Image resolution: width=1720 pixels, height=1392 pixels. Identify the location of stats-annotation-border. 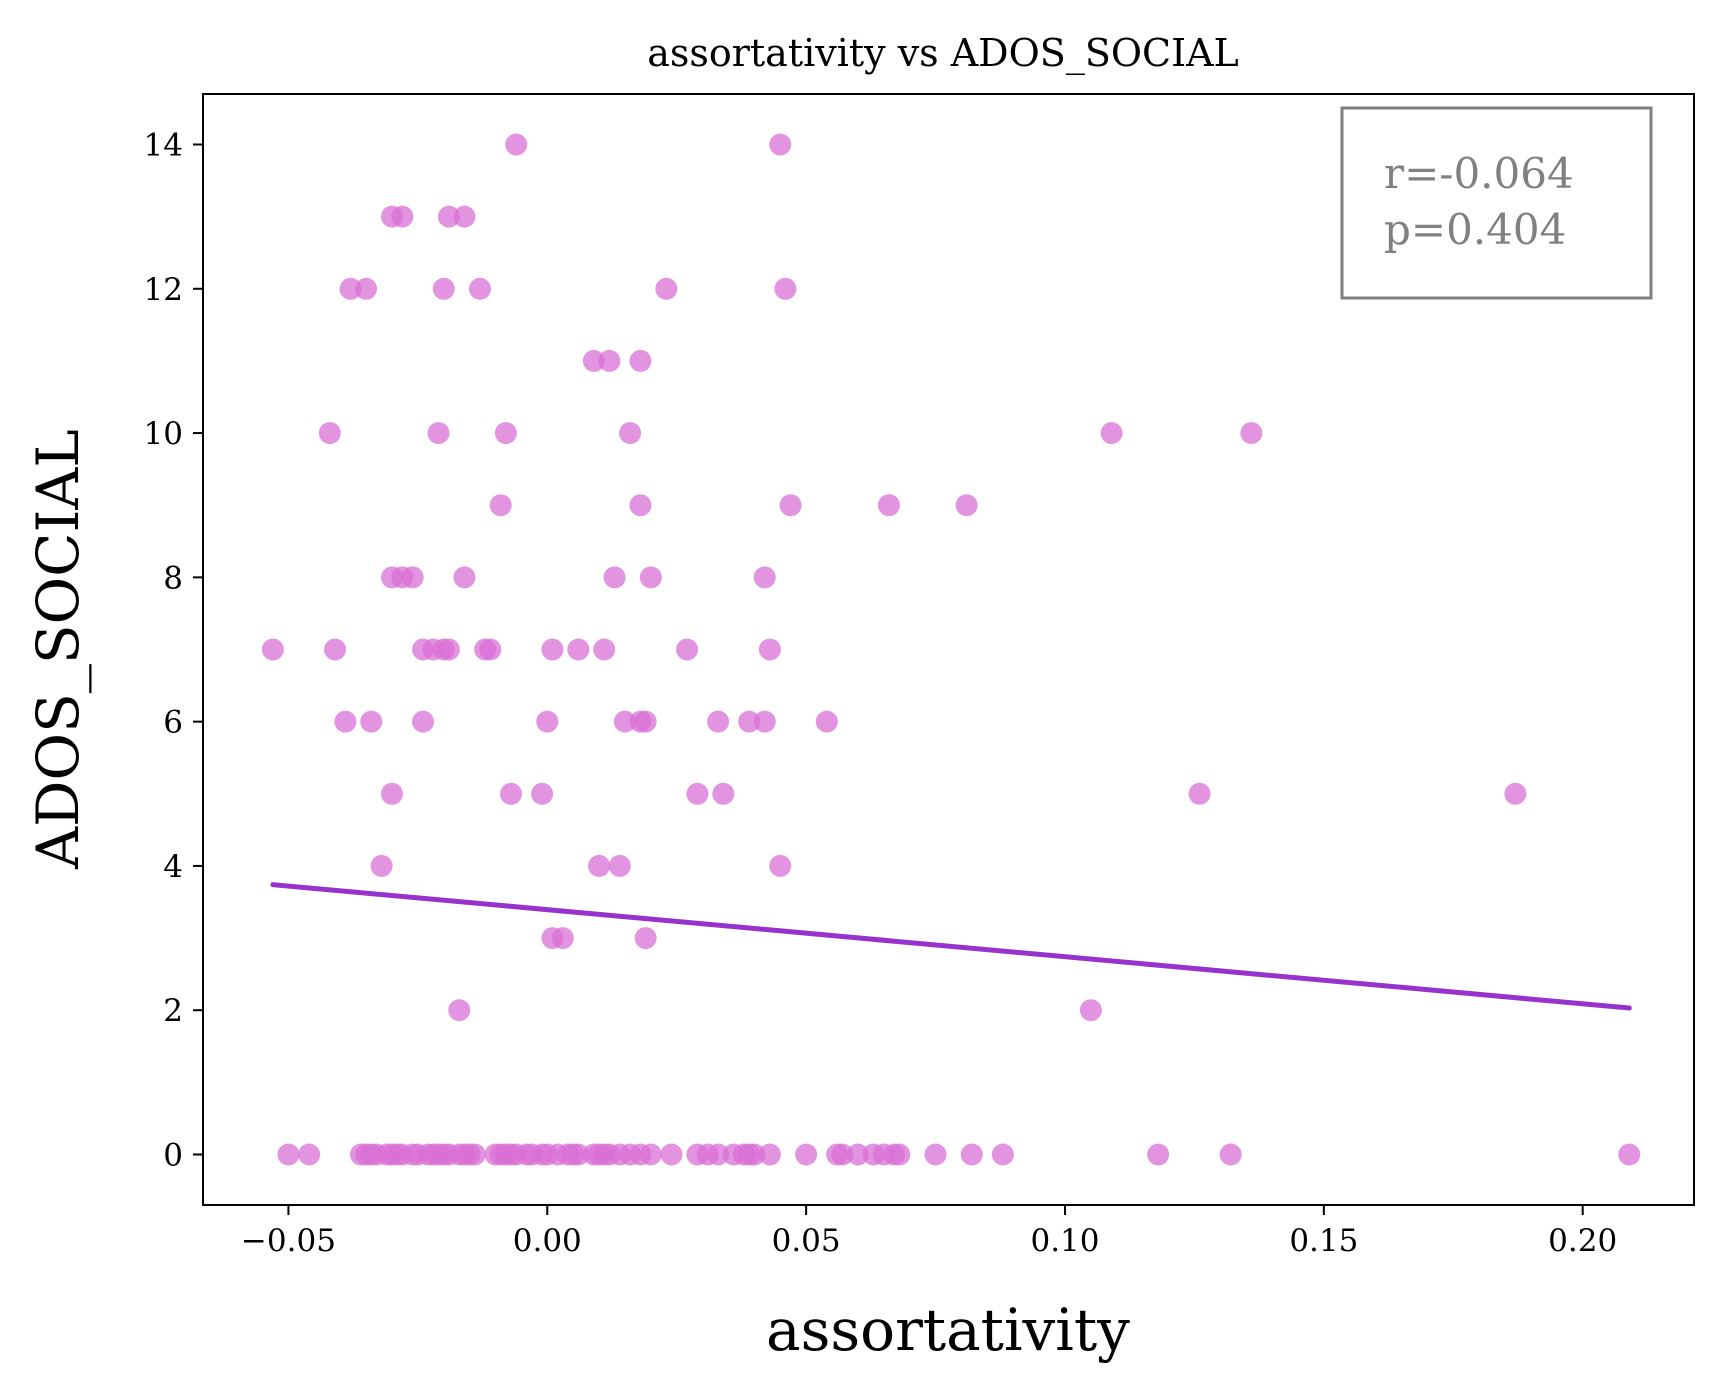
(1496, 203).